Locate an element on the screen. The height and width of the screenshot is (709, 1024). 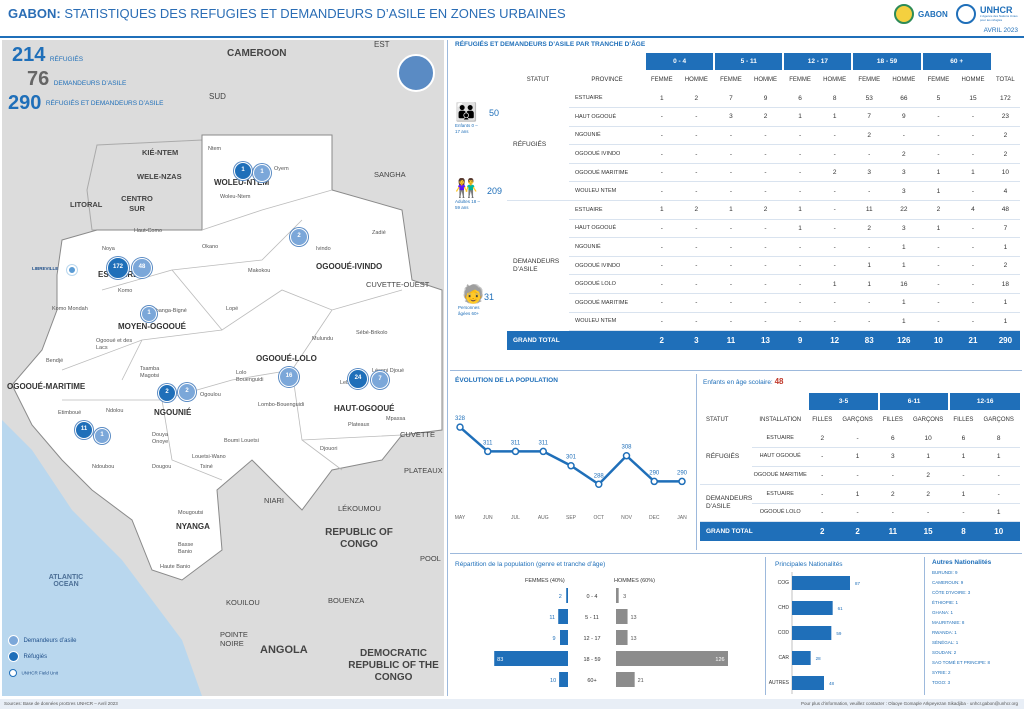
other-nat-item: BURUNDI: 9 is located at coordinates (945, 572).